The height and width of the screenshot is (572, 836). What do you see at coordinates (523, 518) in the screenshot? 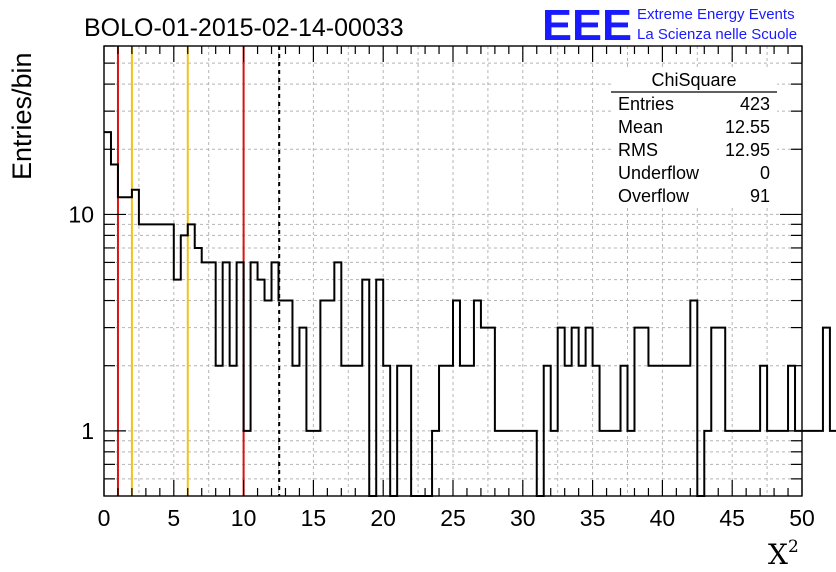
I see `x-tick-label: 30` at bounding box center [523, 518].